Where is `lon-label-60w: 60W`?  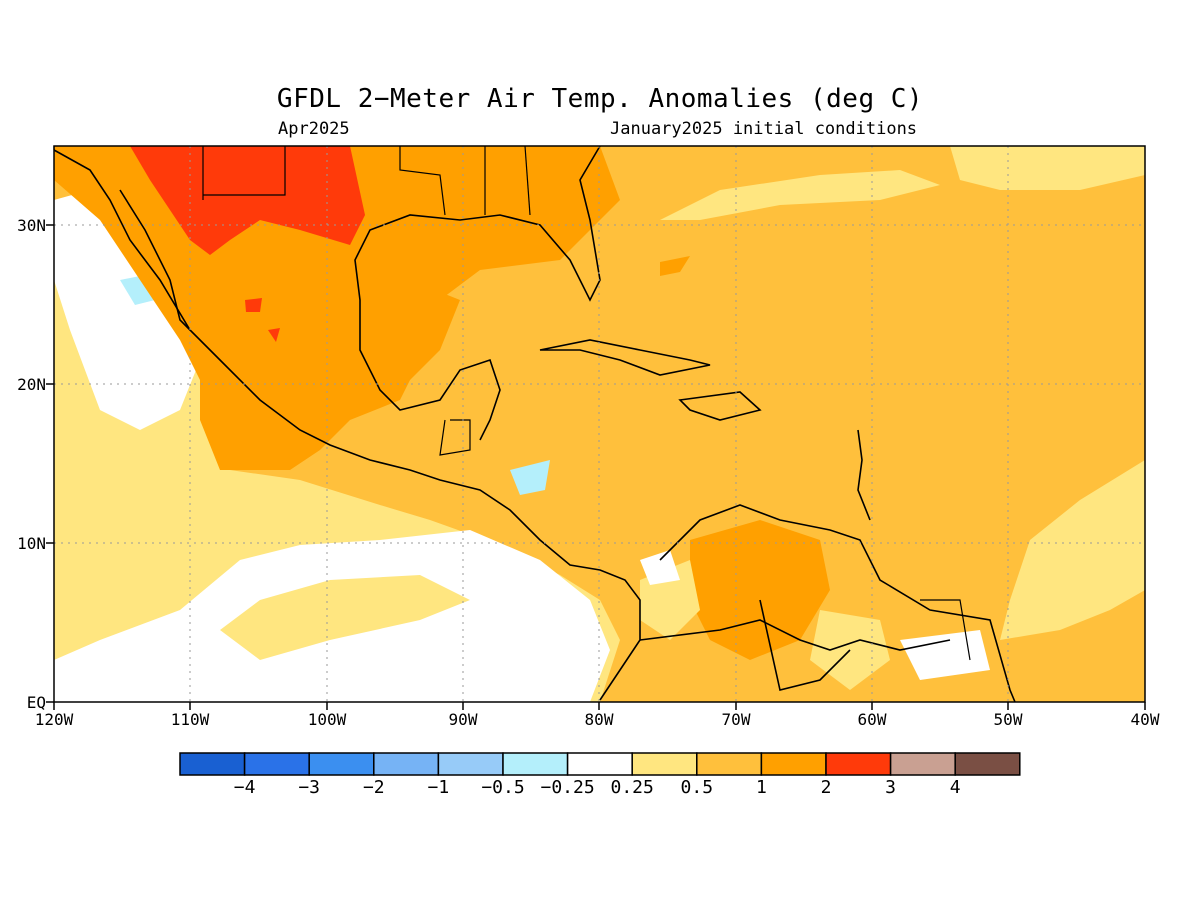 lon-label-60w: 60W is located at coordinates (872, 719).